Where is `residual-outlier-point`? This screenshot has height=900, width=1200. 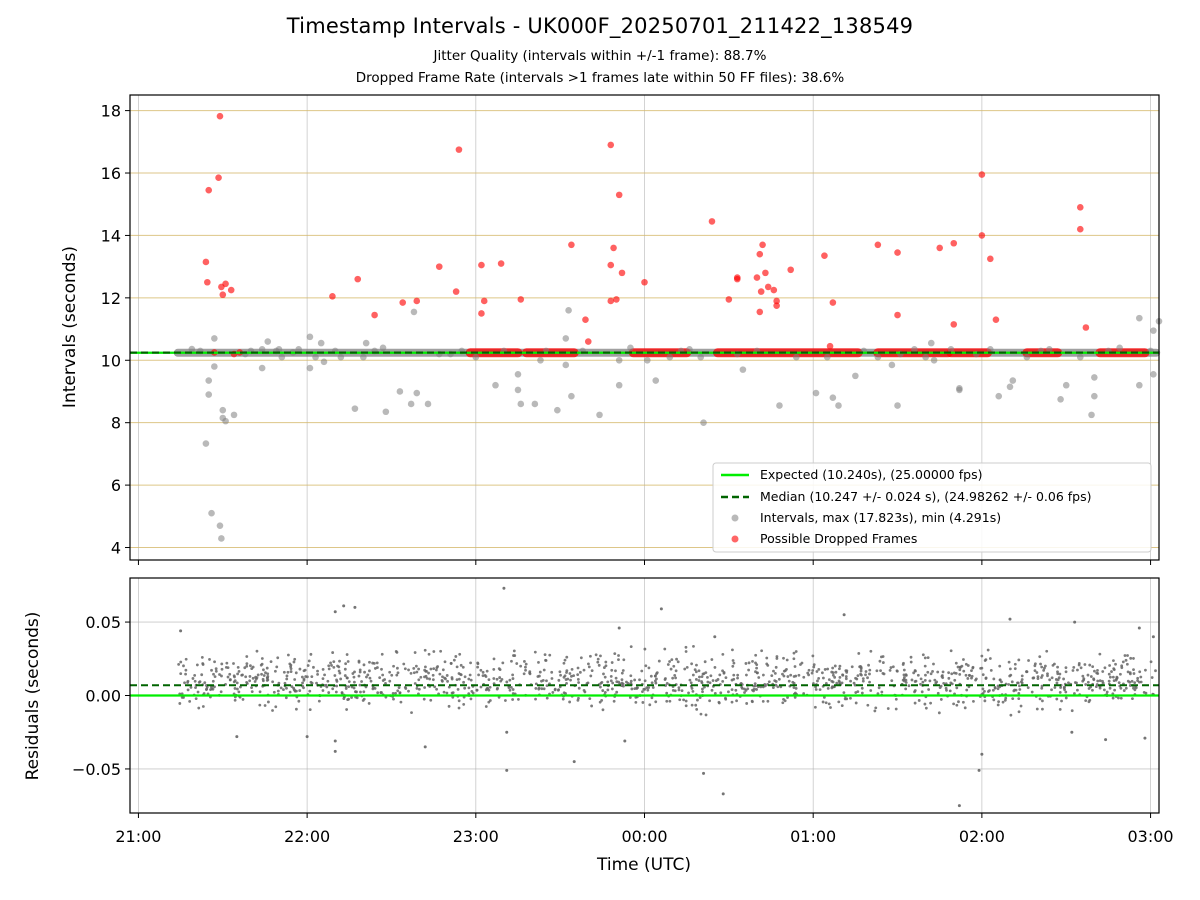 residual-outlier-point is located at coordinates (1139, 628).